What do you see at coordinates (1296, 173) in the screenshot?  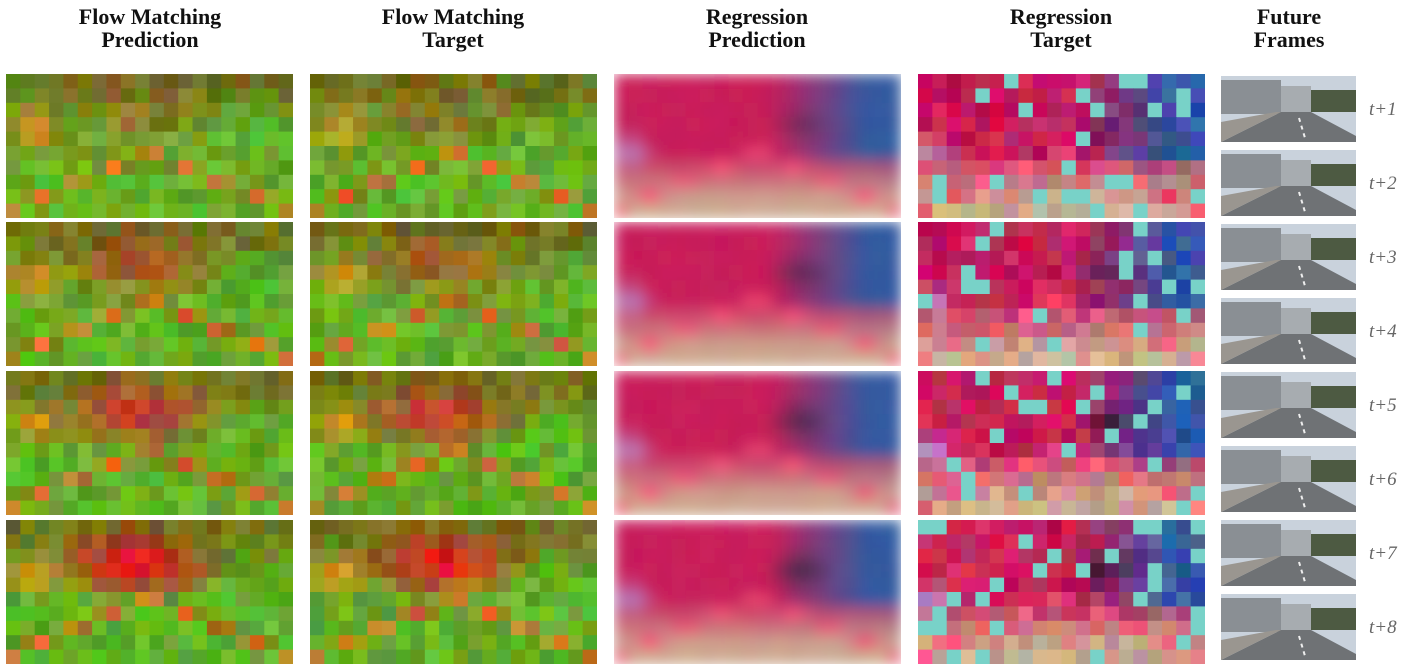 I see `building` at bounding box center [1296, 173].